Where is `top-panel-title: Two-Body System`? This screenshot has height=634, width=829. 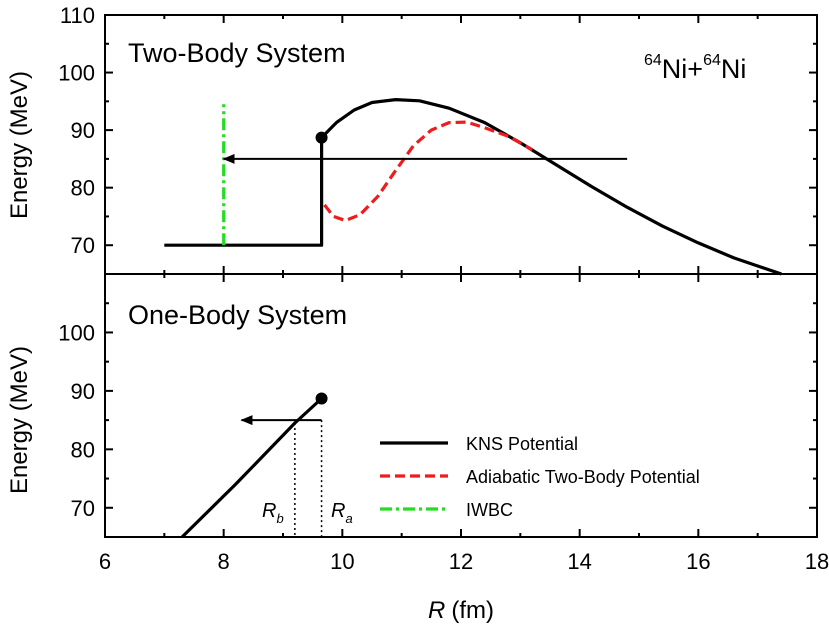 top-panel-title: Two-Body System is located at coordinates (237, 53).